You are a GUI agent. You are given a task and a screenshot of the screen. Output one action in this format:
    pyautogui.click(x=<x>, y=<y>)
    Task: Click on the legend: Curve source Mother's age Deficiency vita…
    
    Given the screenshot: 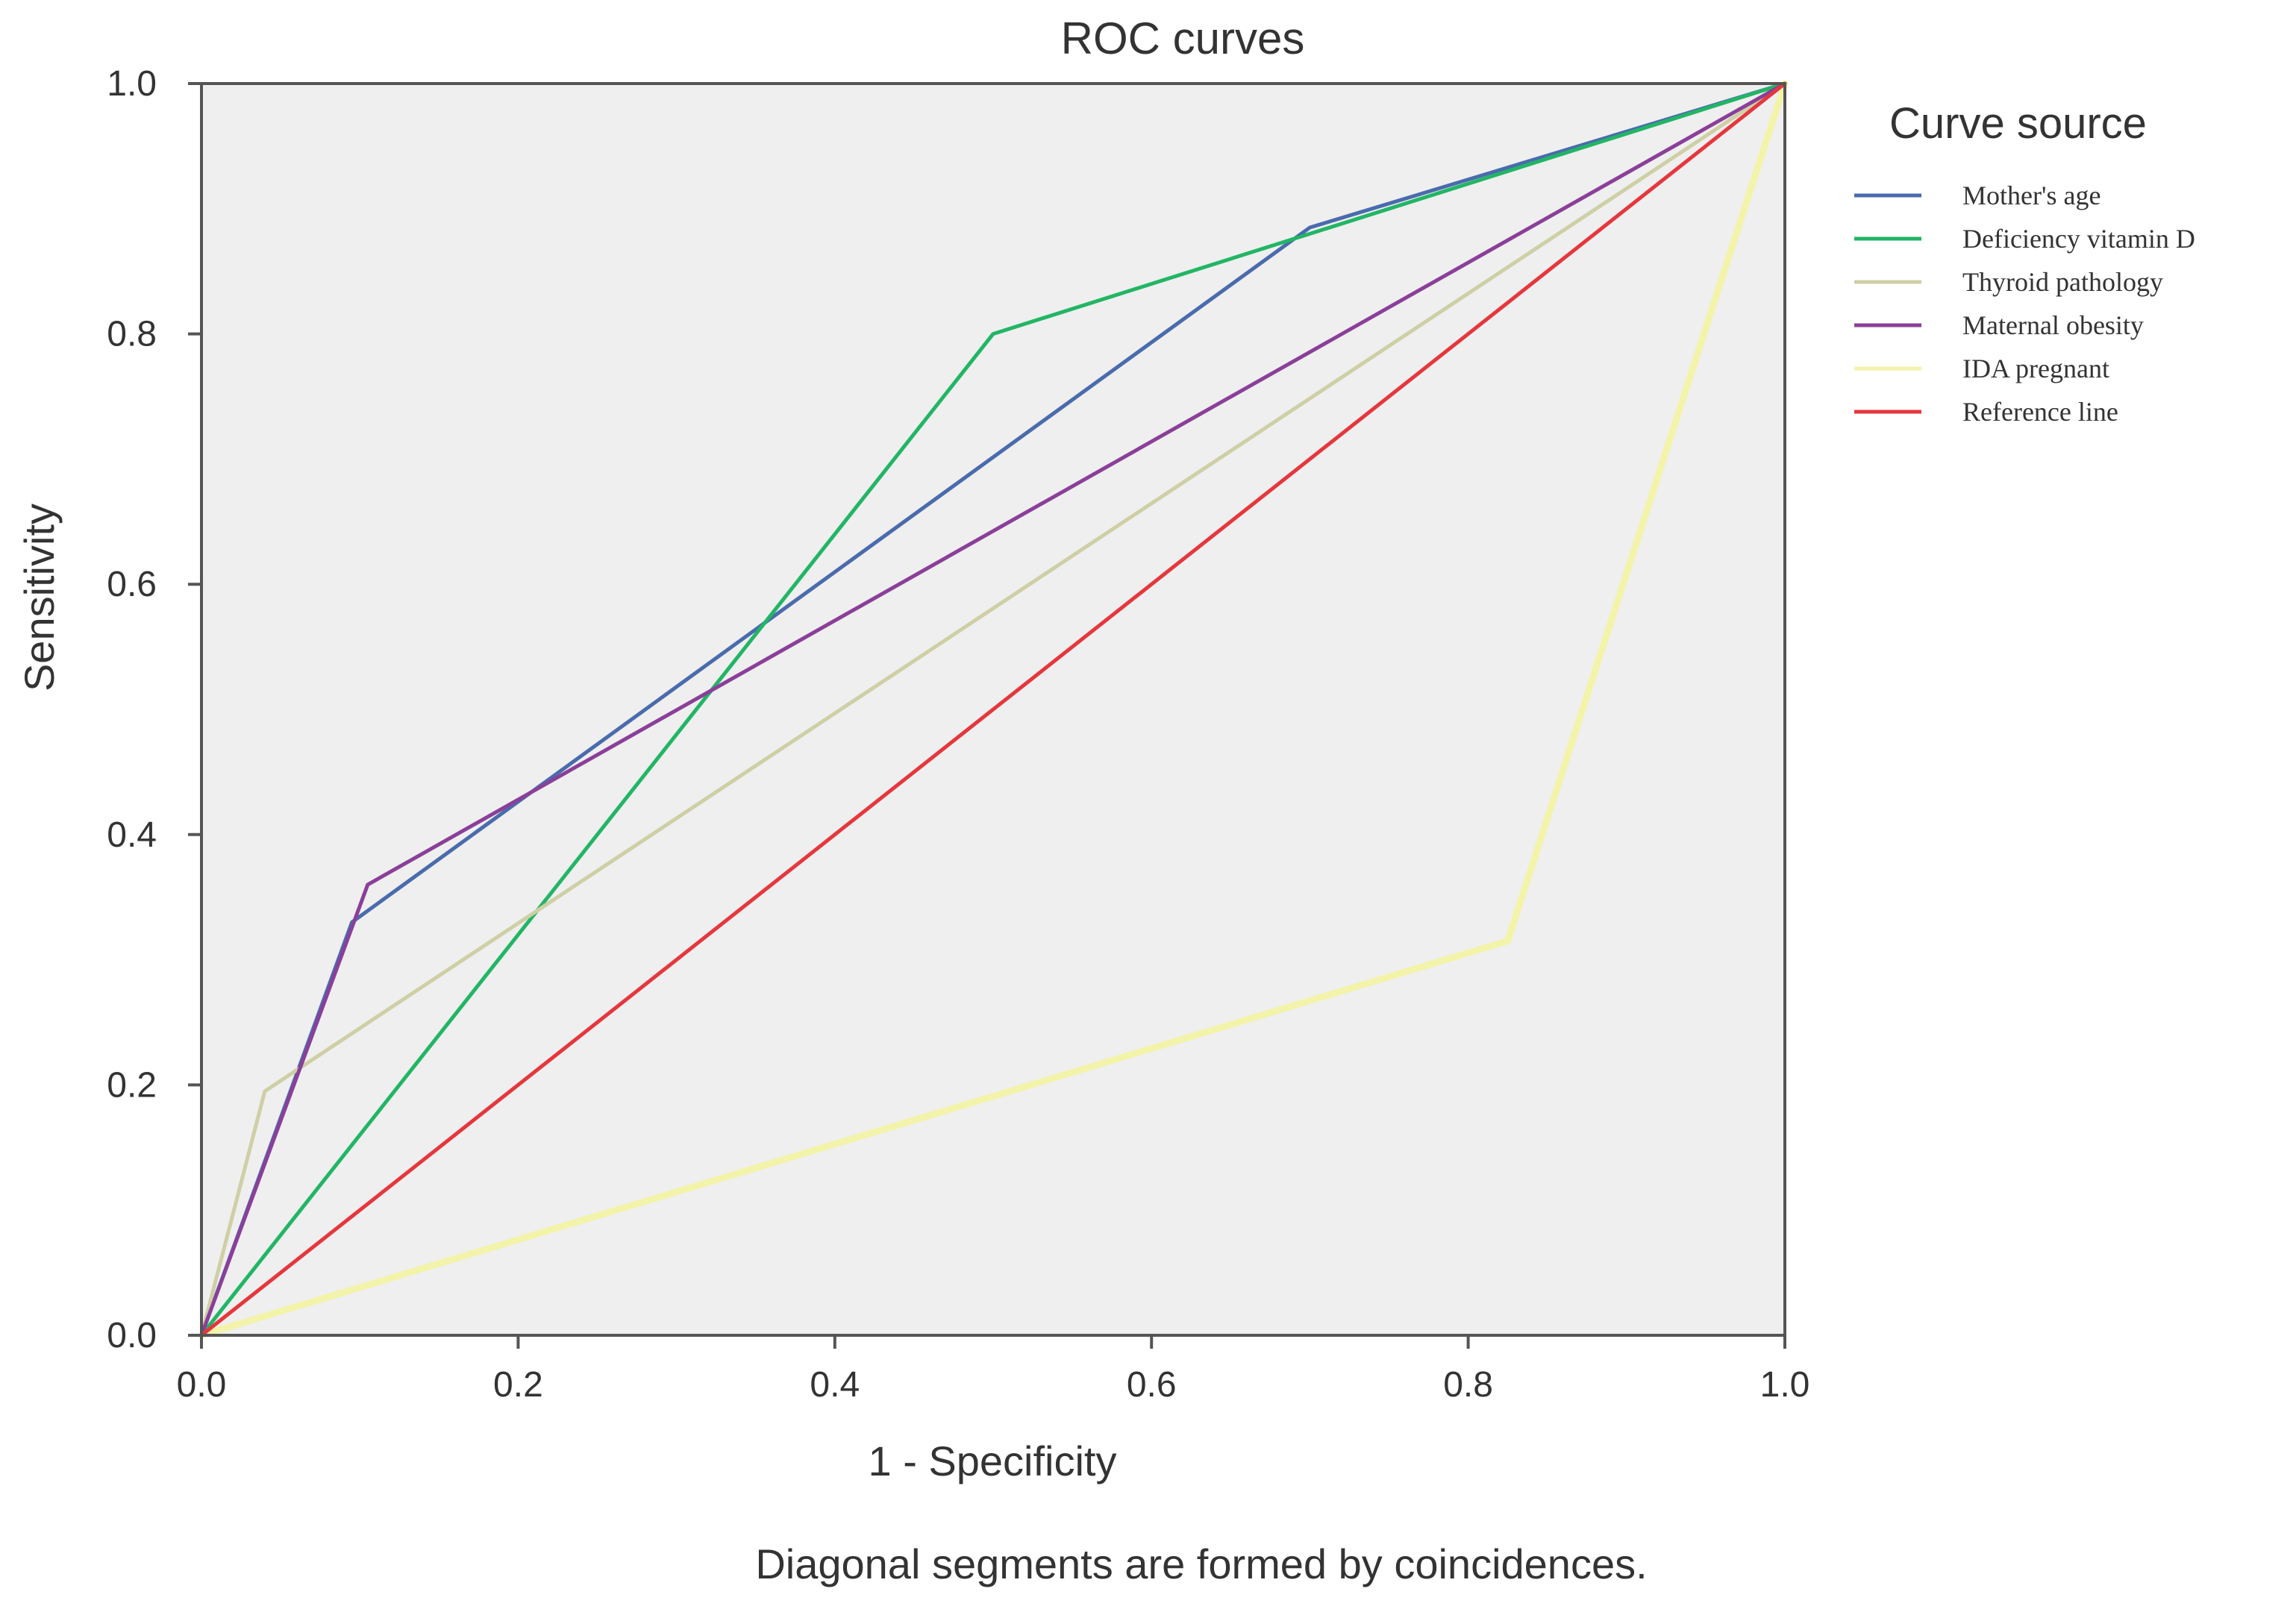 What is the action you would take?
    pyautogui.click(x=2024, y=263)
    